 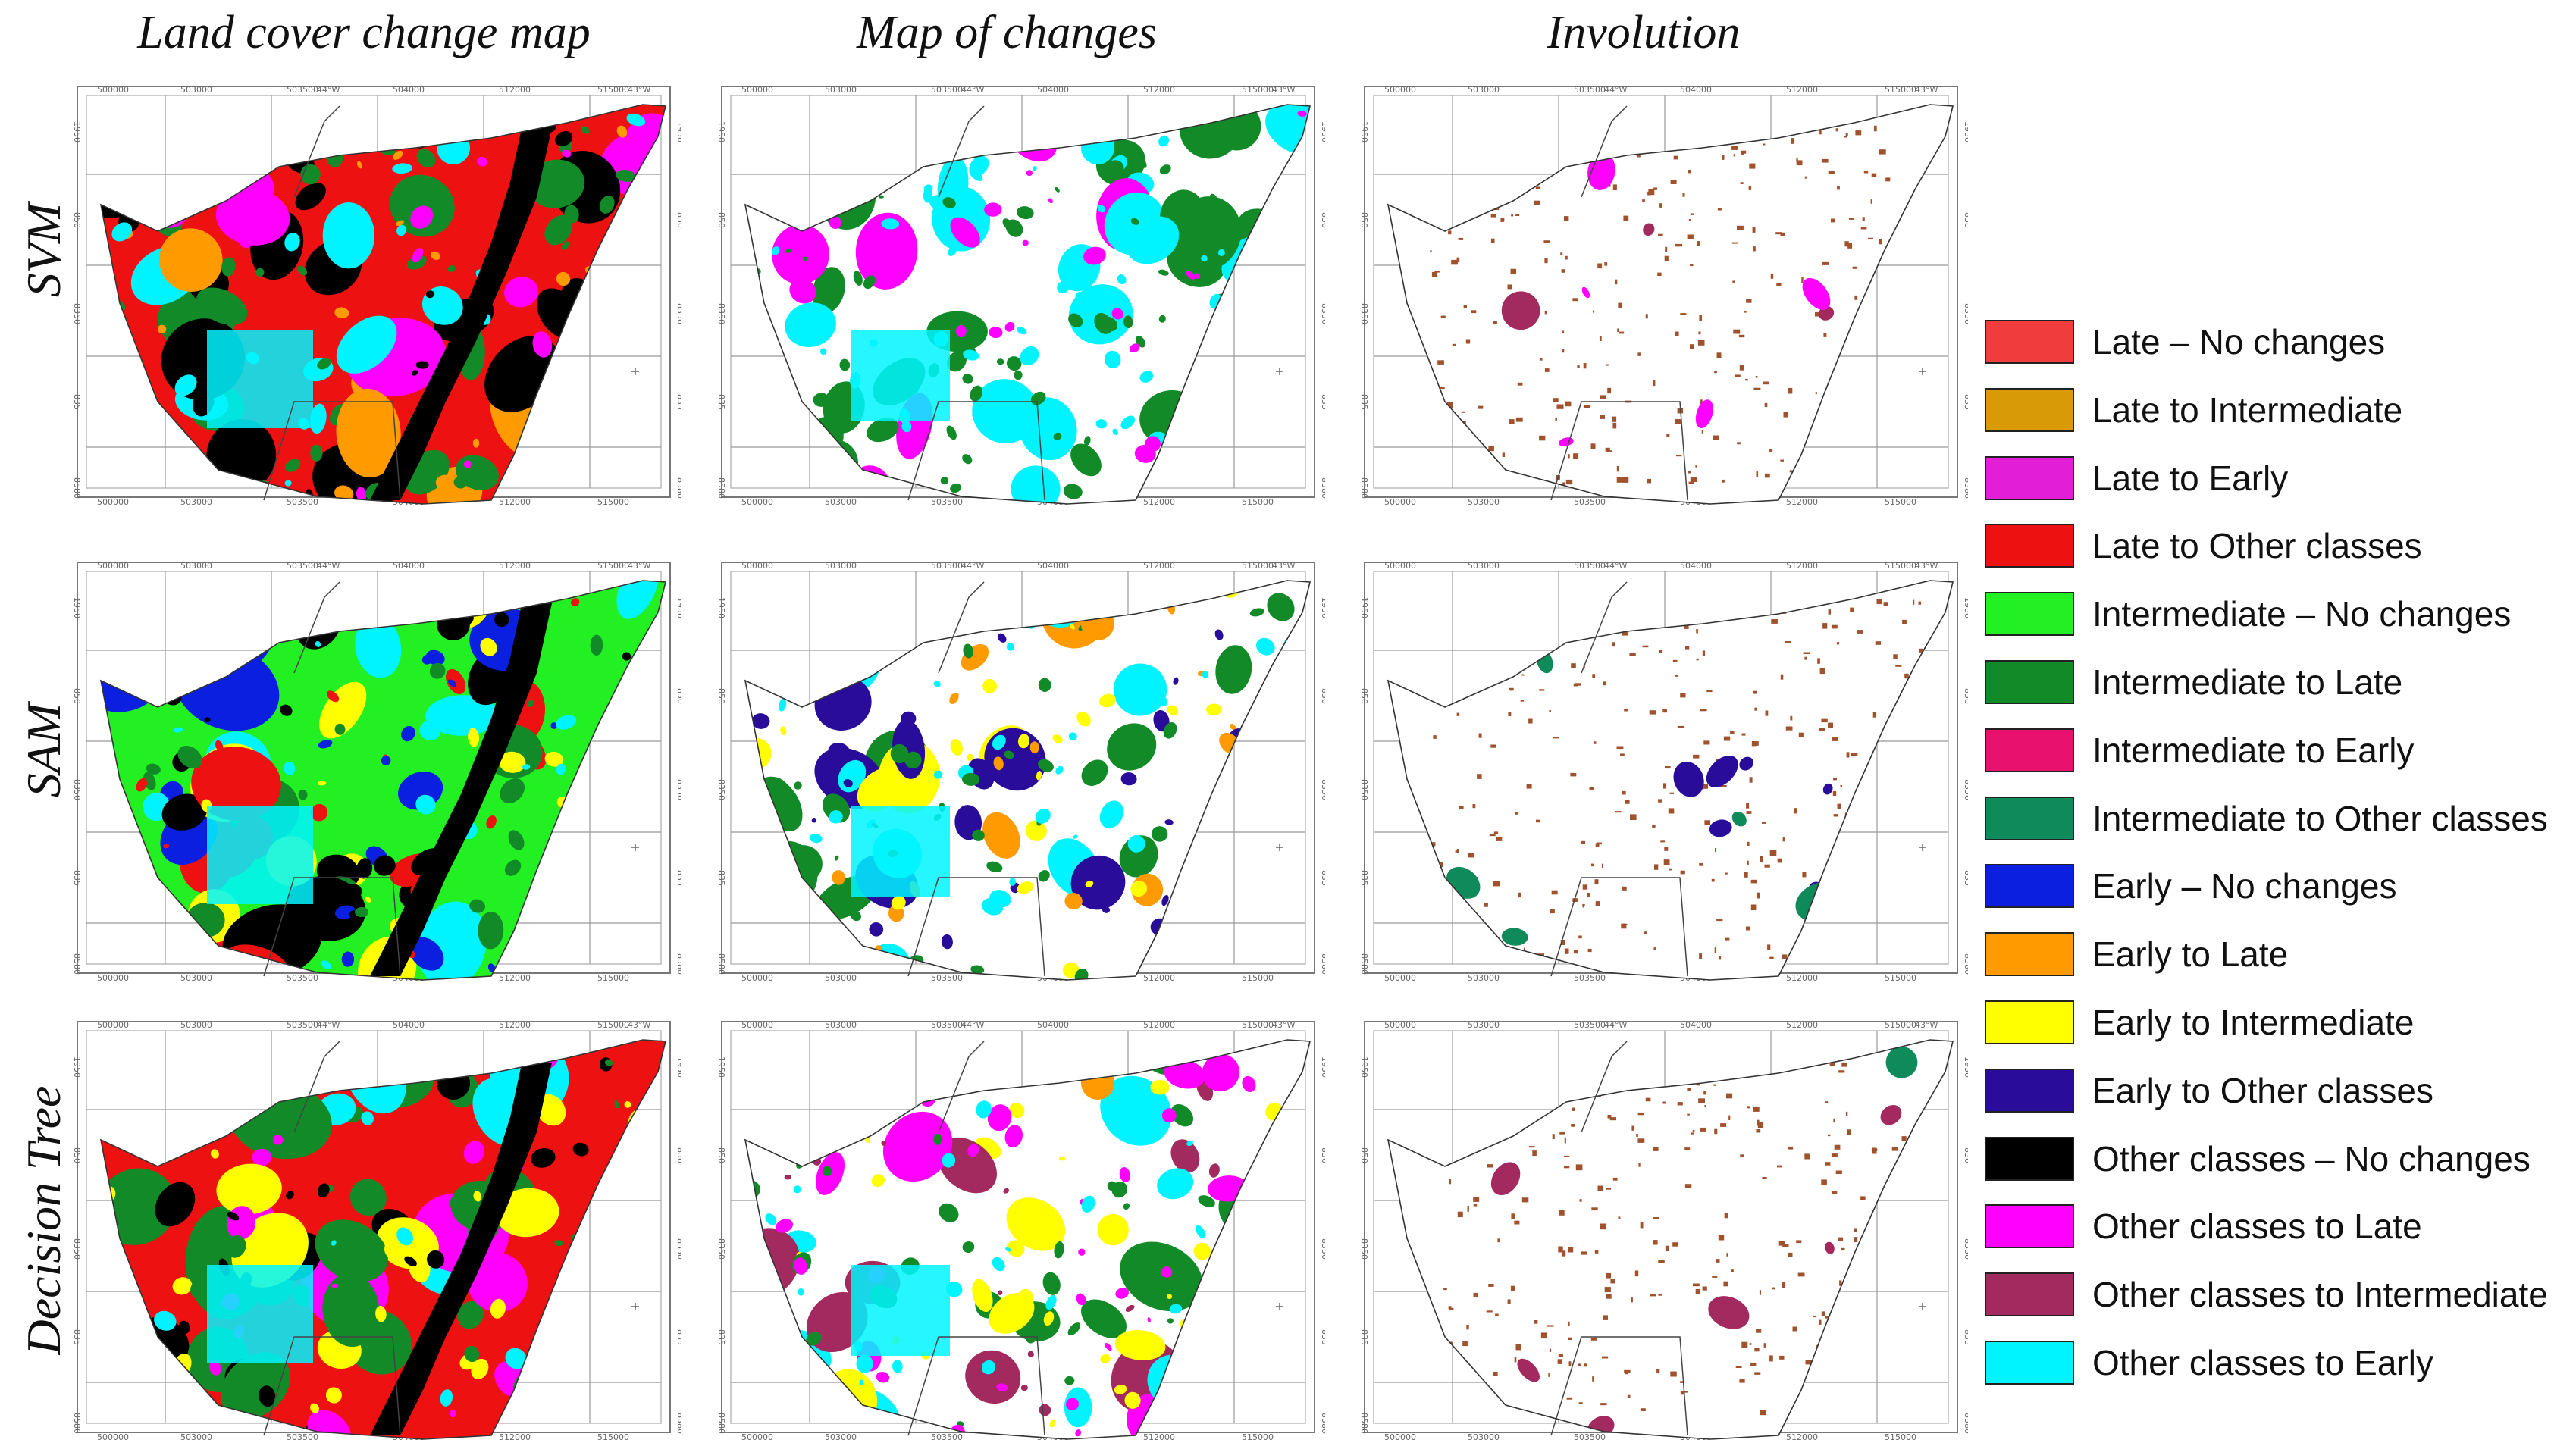 I want to click on tick-label-bottom: 500000, so click(x=757, y=502).